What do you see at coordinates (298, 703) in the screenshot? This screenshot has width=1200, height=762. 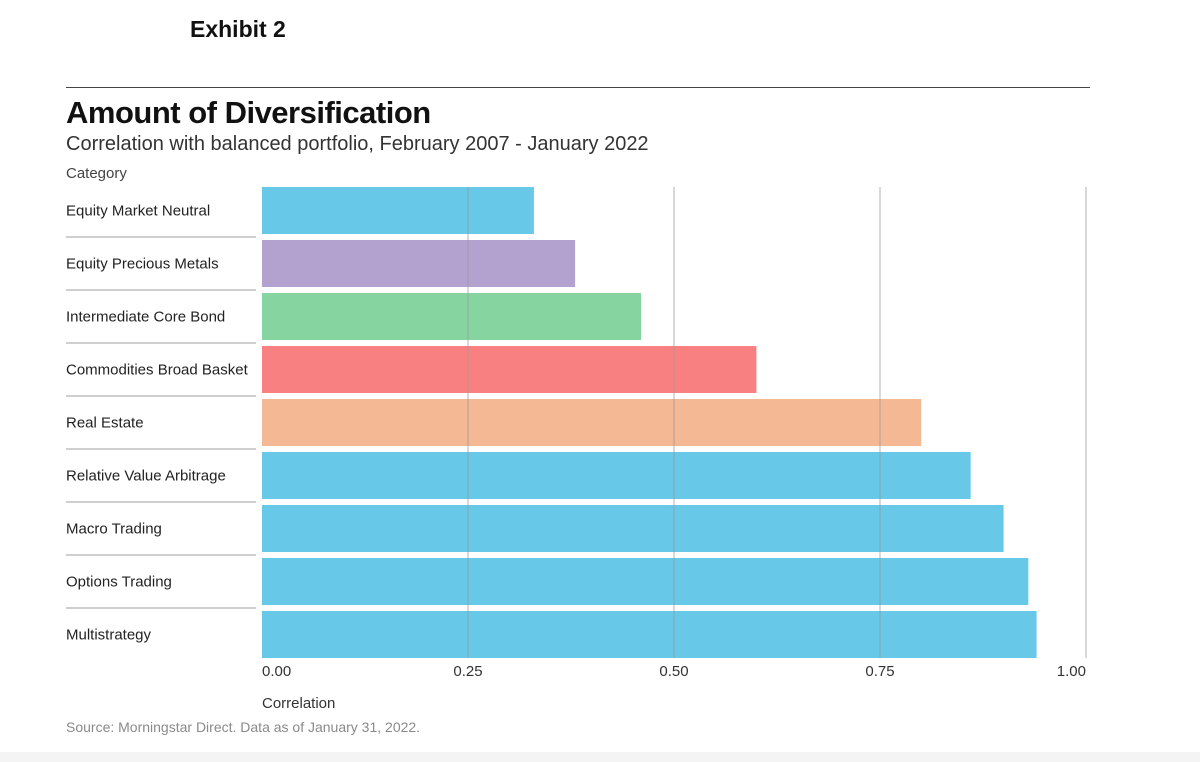 I see `x-axis-label: Correlation` at bounding box center [298, 703].